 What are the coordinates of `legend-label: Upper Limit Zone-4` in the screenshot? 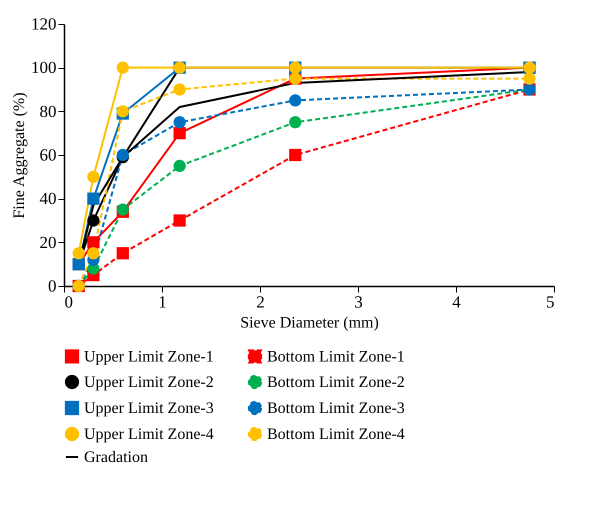 It's located at (149, 434).